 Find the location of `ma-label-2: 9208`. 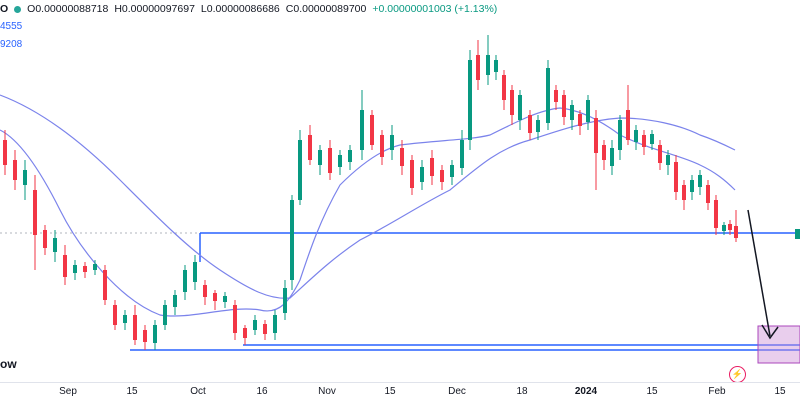

ma-label-2: 9208 is located at coordinates (11, 44).